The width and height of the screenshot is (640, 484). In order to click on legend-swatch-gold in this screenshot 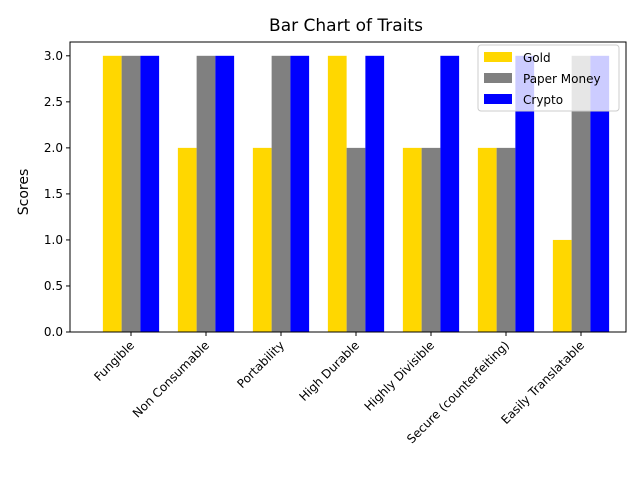, I will do `click(498, 57)`.